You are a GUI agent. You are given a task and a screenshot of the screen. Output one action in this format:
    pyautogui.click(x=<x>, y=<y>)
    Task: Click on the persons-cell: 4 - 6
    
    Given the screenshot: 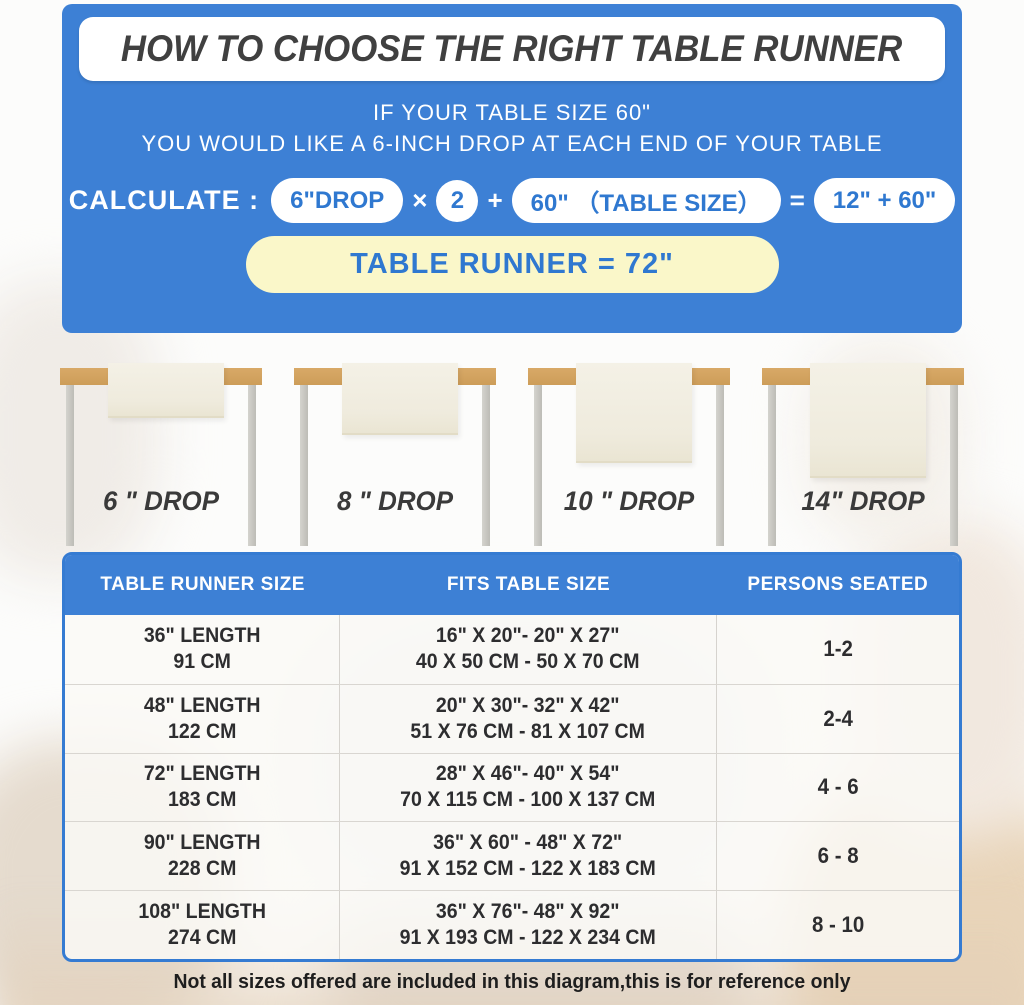 What is the action you would take?
    pyautogui.click(x=838, y=788)
    